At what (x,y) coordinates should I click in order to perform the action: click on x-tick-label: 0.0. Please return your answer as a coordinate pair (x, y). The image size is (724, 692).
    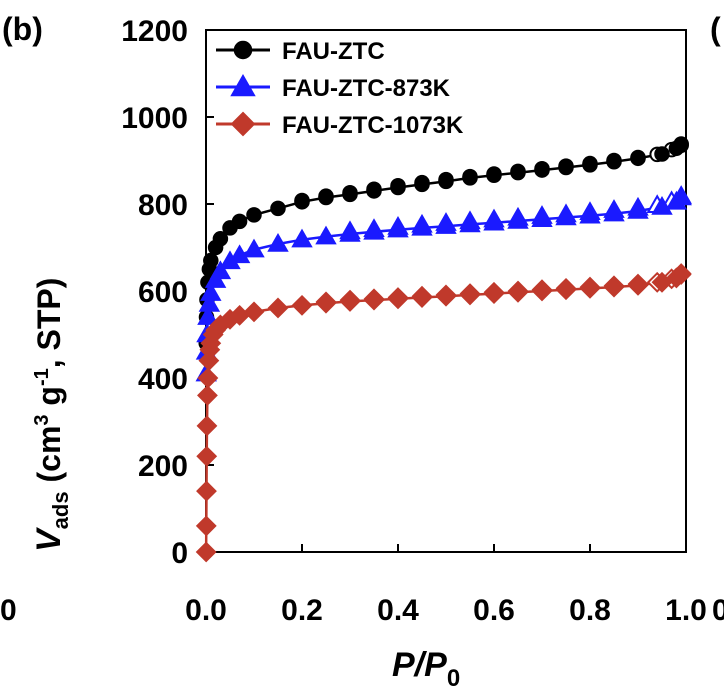
    Looking at the image, I should click on (206, 610).